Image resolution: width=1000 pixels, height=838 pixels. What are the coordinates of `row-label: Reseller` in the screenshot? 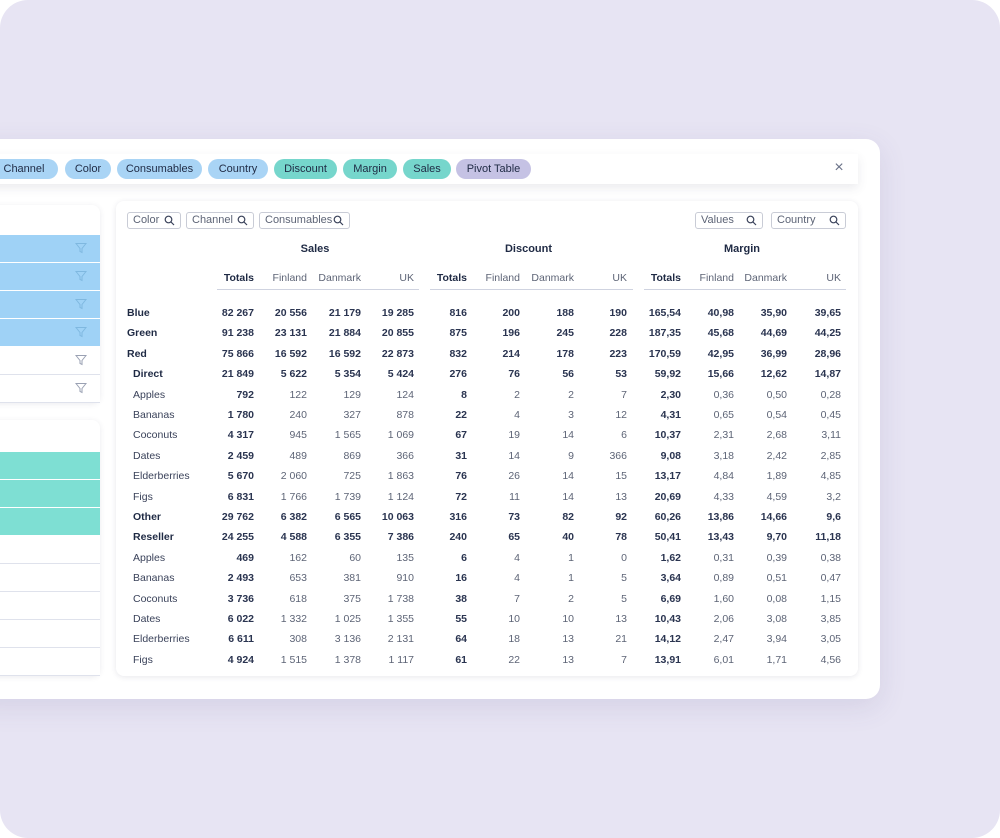 It's located at (153, 537).